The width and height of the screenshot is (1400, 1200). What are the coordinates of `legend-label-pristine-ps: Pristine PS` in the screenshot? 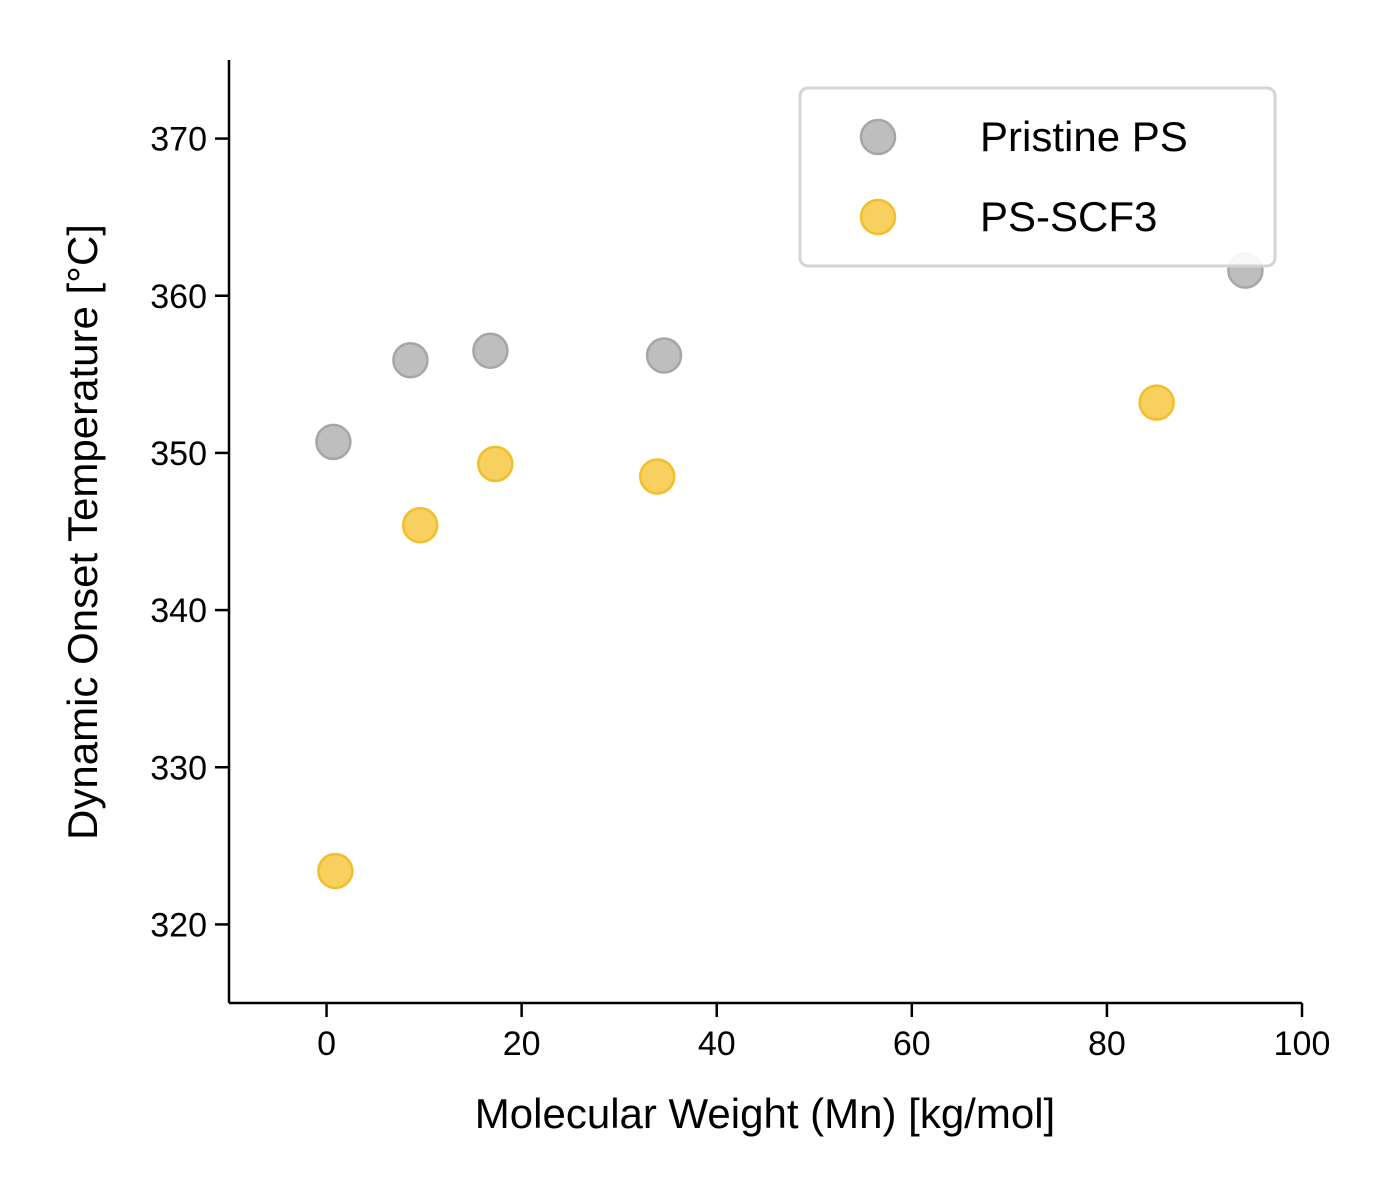 It's located at (1084, 136).